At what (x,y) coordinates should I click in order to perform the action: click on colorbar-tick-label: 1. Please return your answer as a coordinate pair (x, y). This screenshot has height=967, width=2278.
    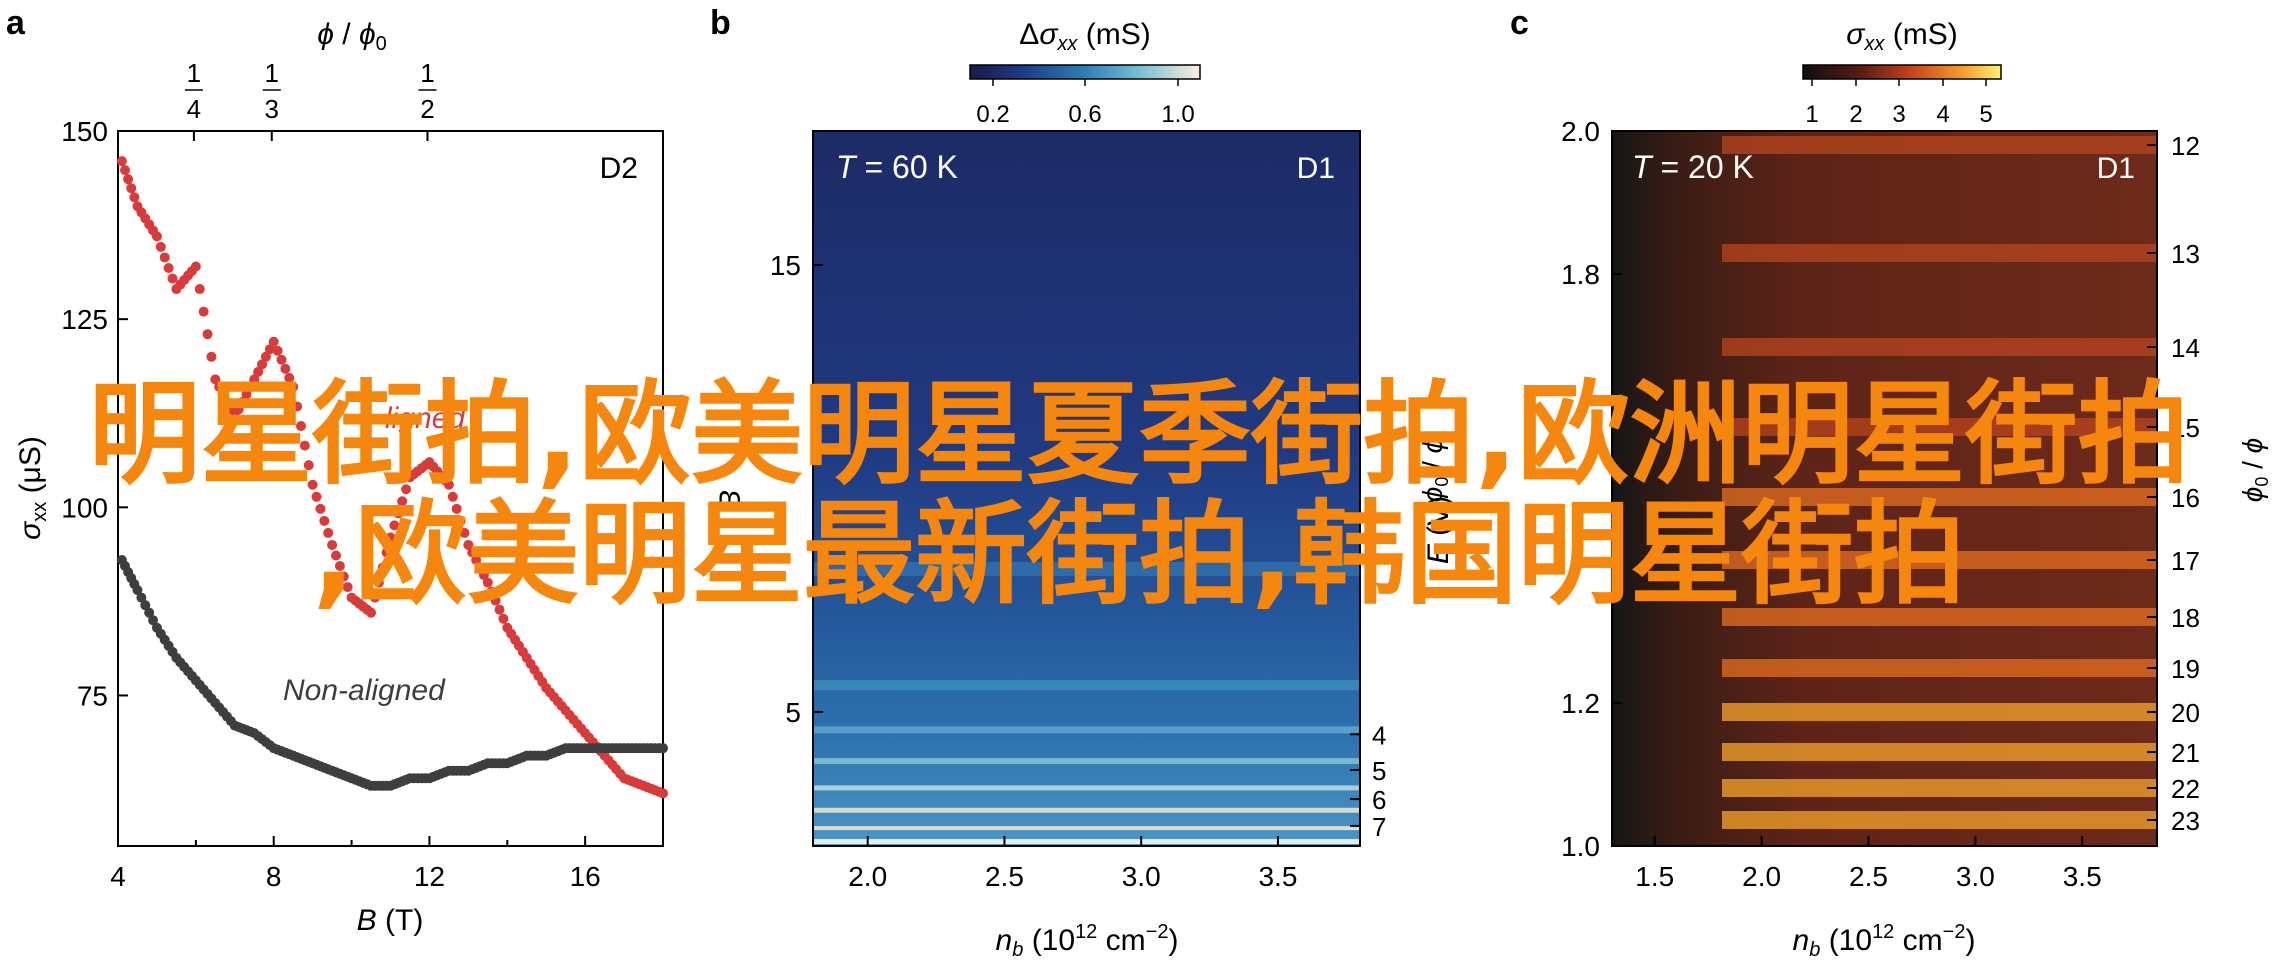
    Looking at the image, I should click on (1811, 114).